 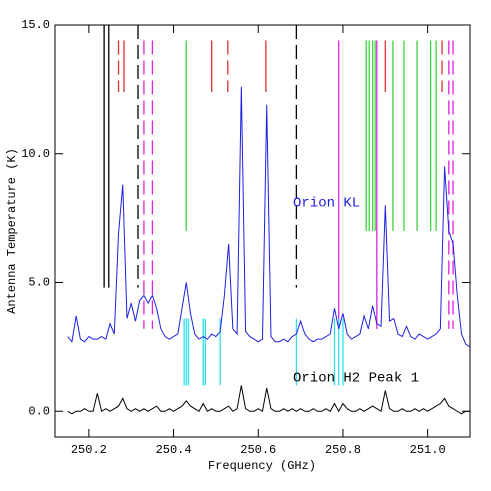 What do you see at coordinates (35, 154) in the screenshot?
I see `y-tick-label: 10.0` at bounding box center [35, 154].